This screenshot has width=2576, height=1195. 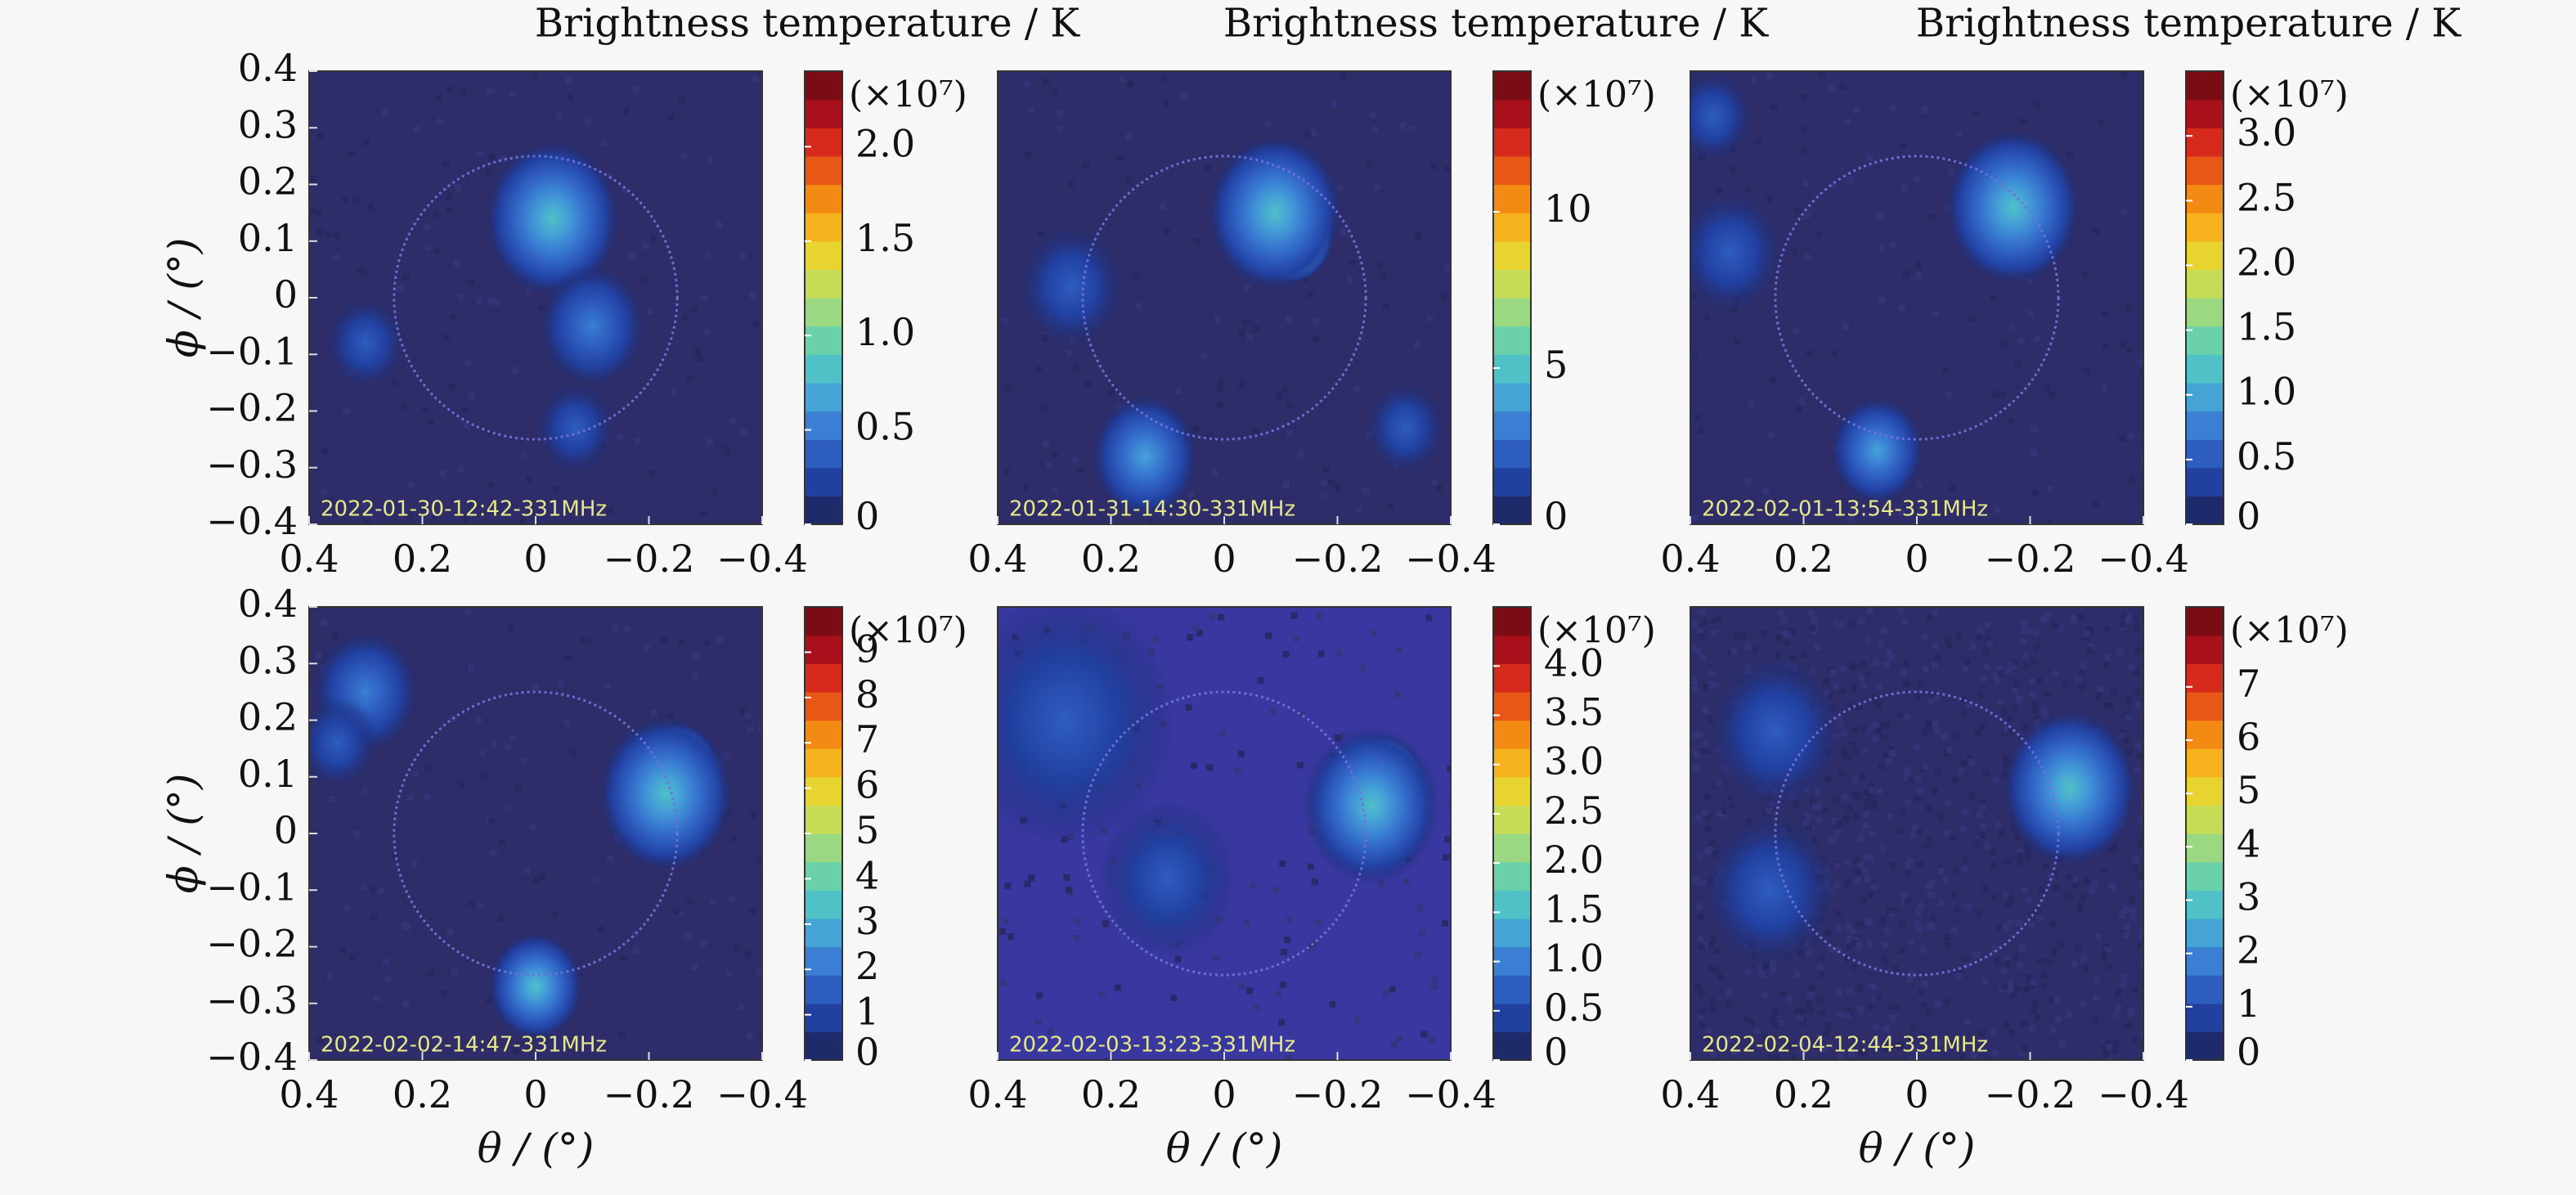 I want to click on timestamp-label: 2022-02-03-13:23-331MHz, so click(x=1152, y=1045).